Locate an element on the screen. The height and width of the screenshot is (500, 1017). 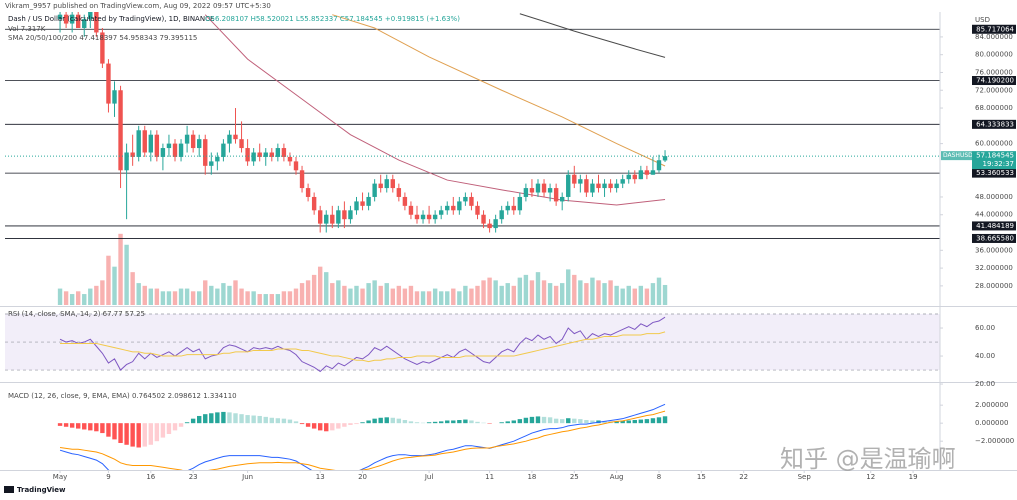
y-tick-label: −2.000000 is located at coordinates (994, 441).